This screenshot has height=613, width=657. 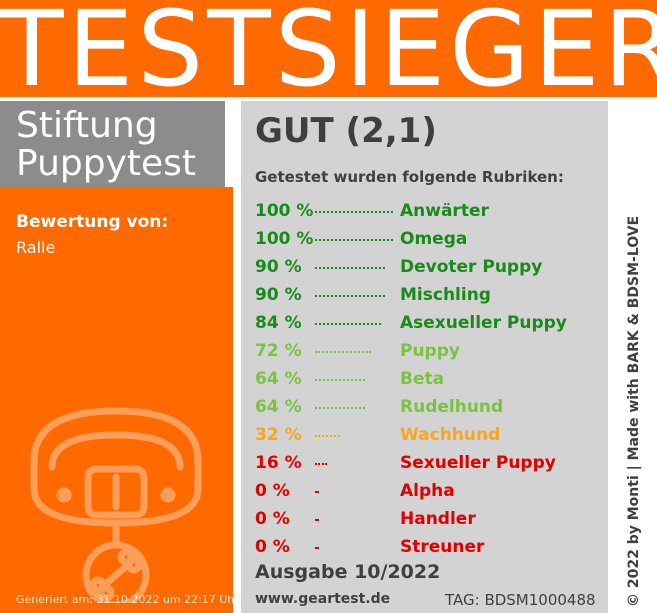 I want to click on rating-name: Ralle, so click(x=36, y=247).